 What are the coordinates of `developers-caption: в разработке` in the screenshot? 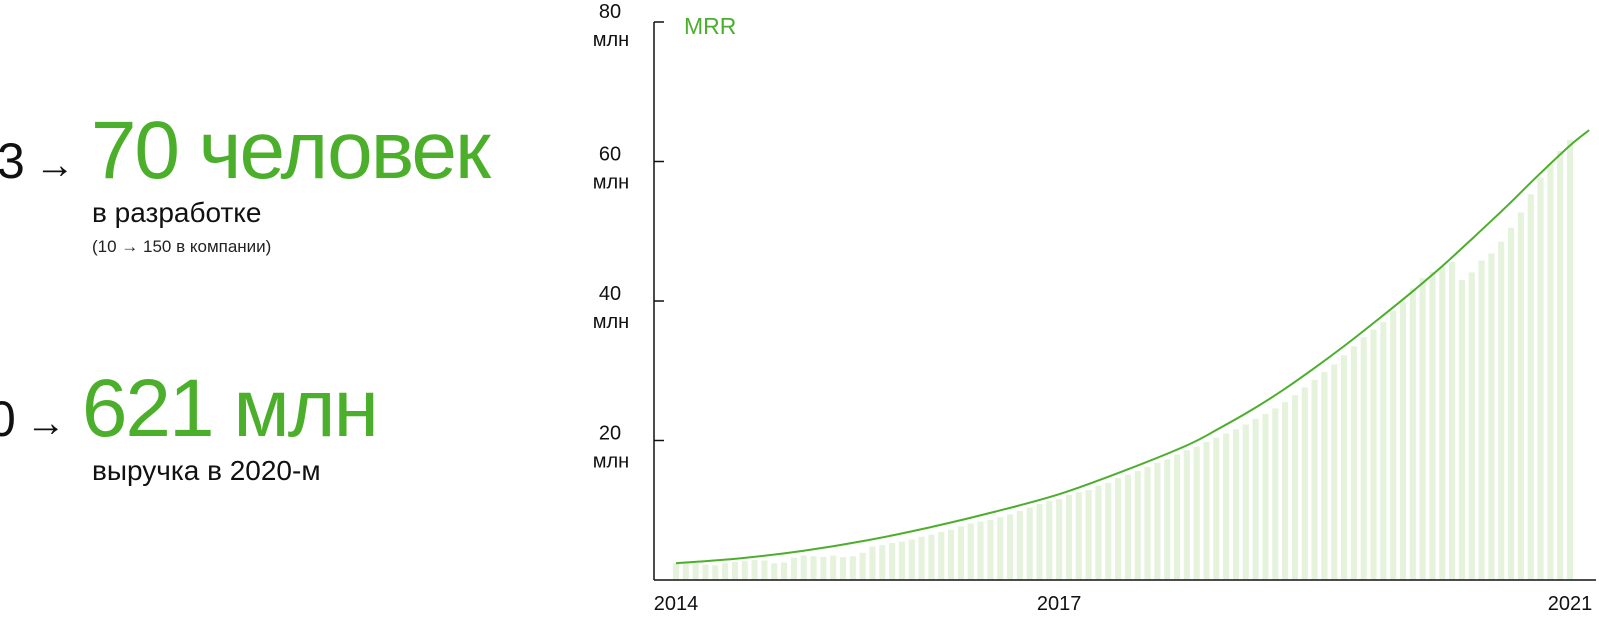 It's located at (177, 212).